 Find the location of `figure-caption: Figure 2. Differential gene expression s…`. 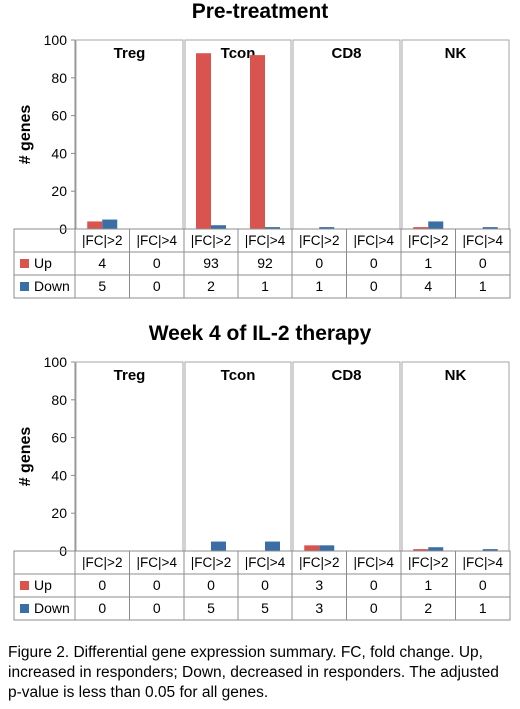

figure-caption: Figure 2. Differential gene expression s… is located at coordinates (253, 672).